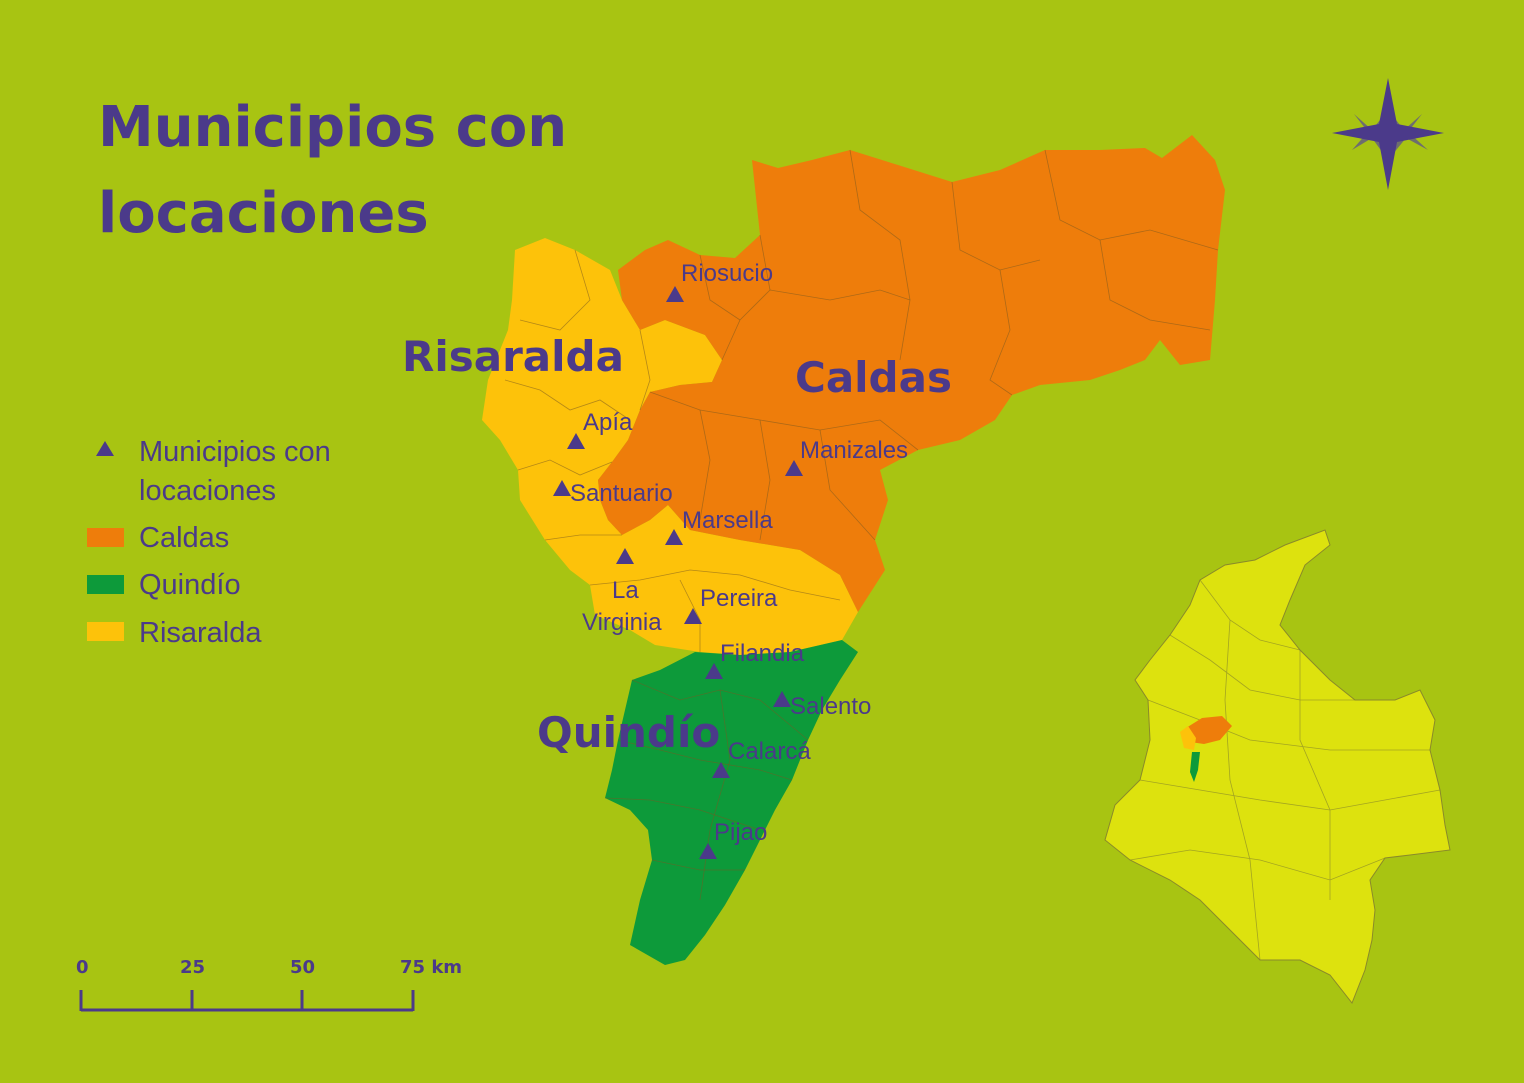 The height and width of the screenshot is (1083, 1524). What do you see at coordinates (727, 273) in the screenshot?
I see `town-label-riosucio: Riosucio` at bounding box center [727, 273].